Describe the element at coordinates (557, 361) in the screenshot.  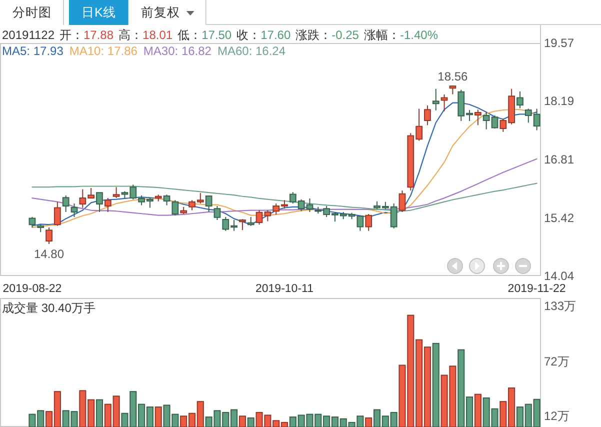
I see `y-tick-label: 72万` at that location.